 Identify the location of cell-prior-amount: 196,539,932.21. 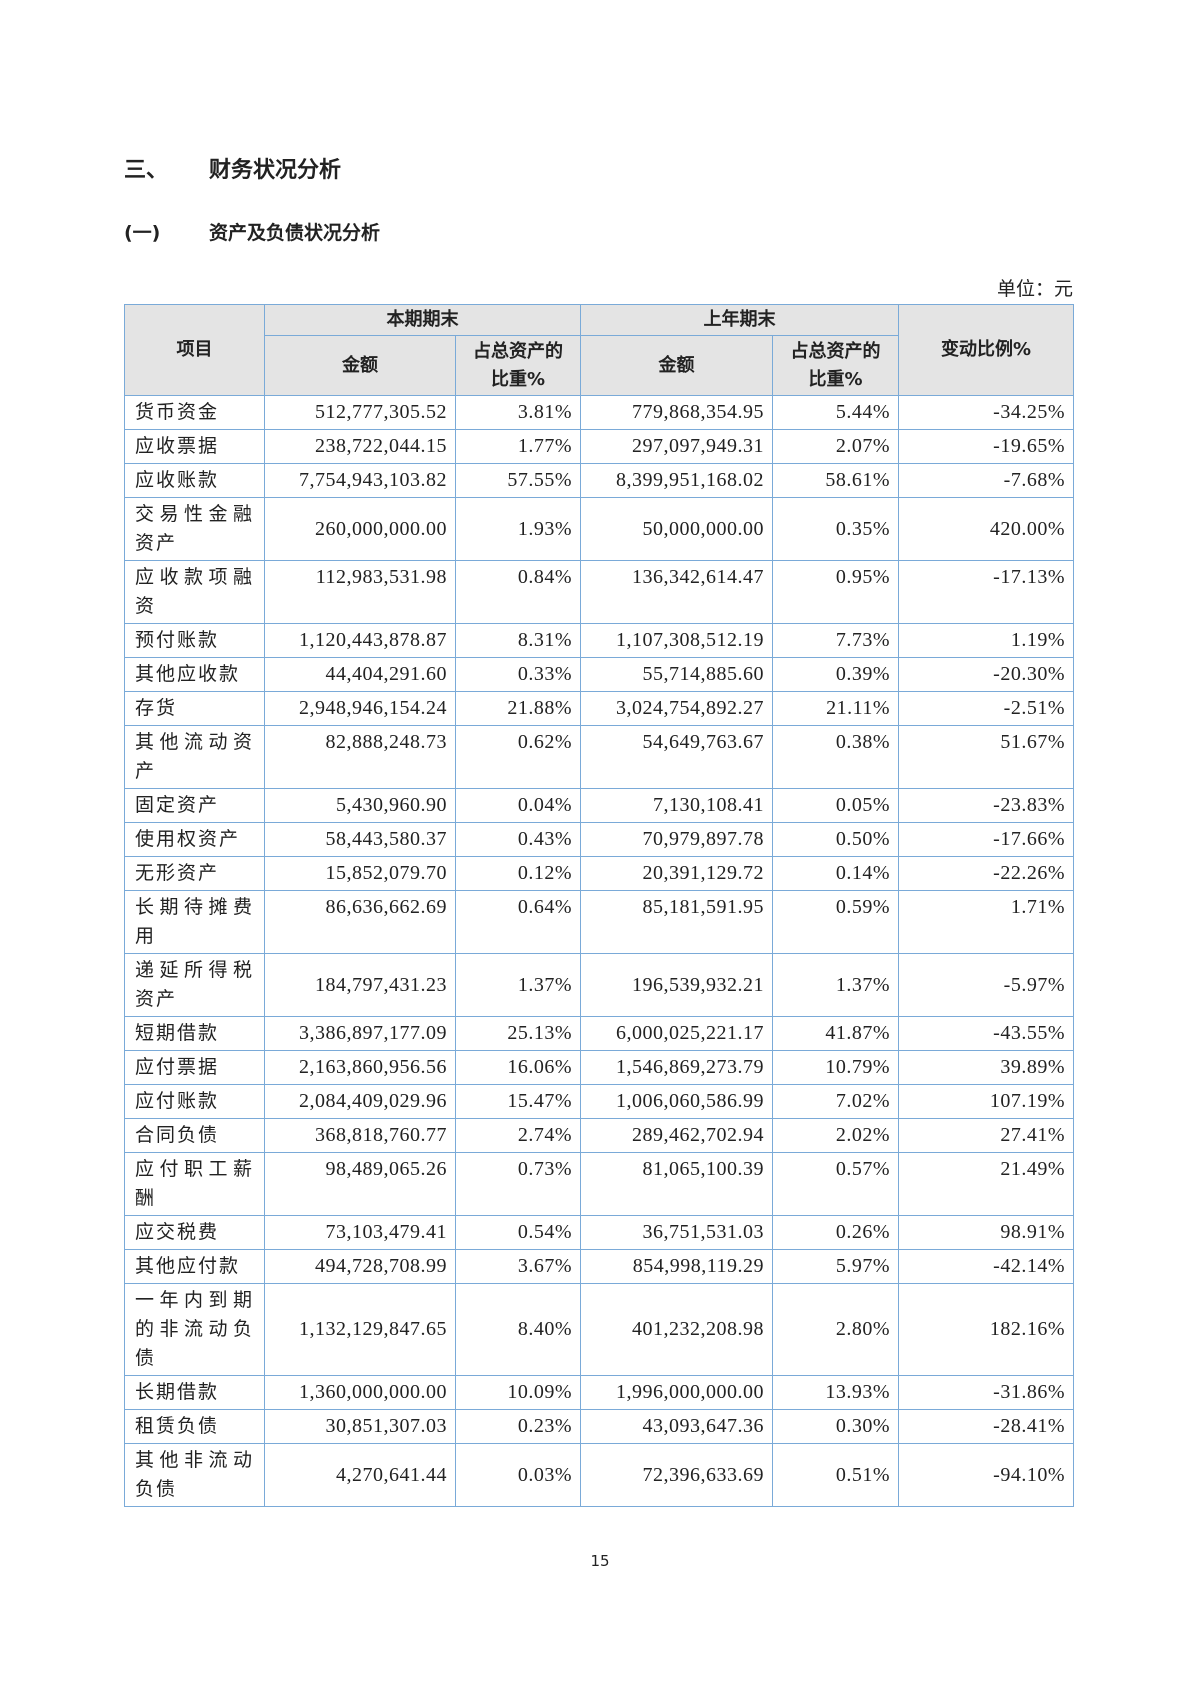
(676, 985).